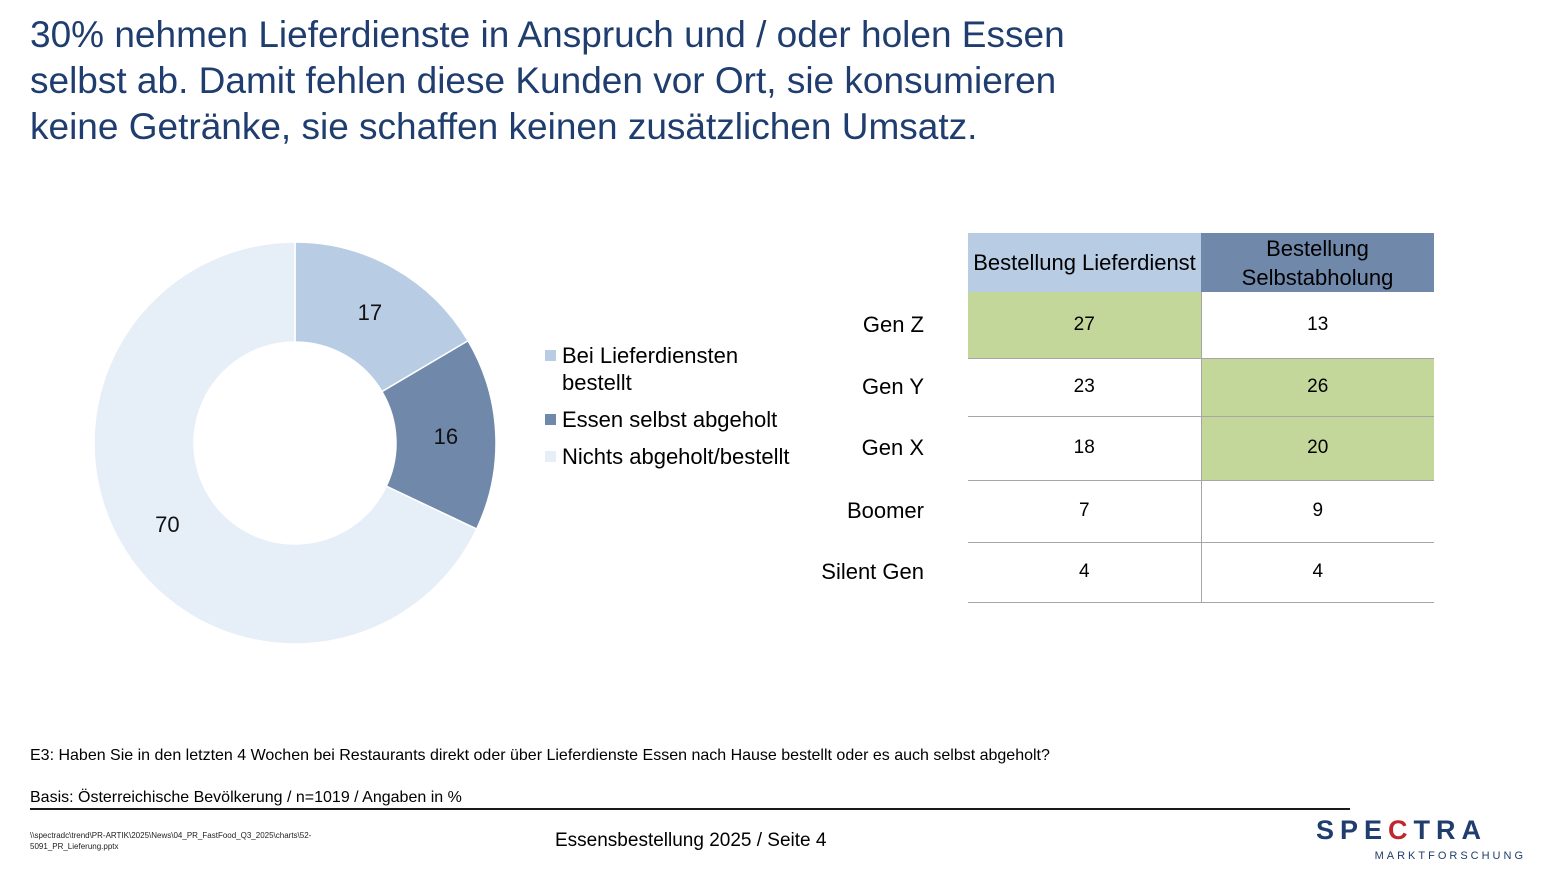  I want to click on donut-value-label: 16, so click(446, 436).